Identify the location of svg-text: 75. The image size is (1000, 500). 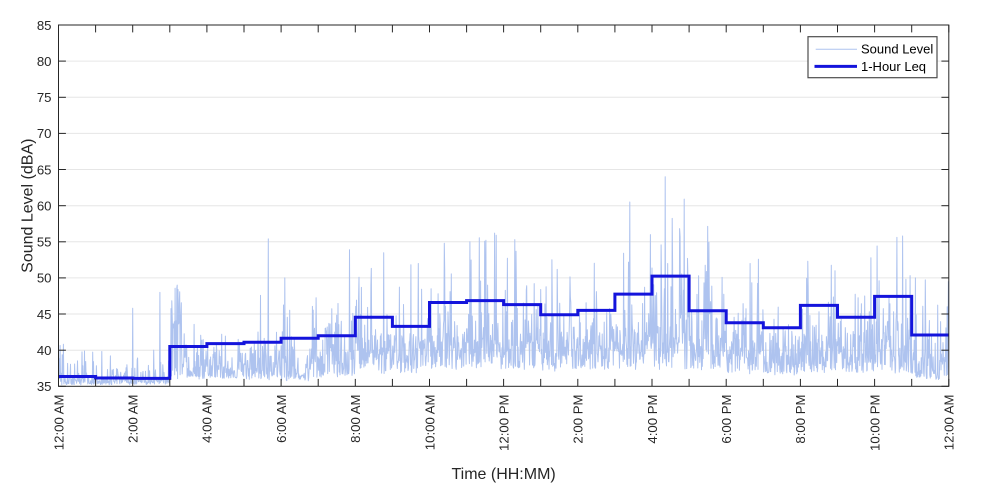
(44, 97).